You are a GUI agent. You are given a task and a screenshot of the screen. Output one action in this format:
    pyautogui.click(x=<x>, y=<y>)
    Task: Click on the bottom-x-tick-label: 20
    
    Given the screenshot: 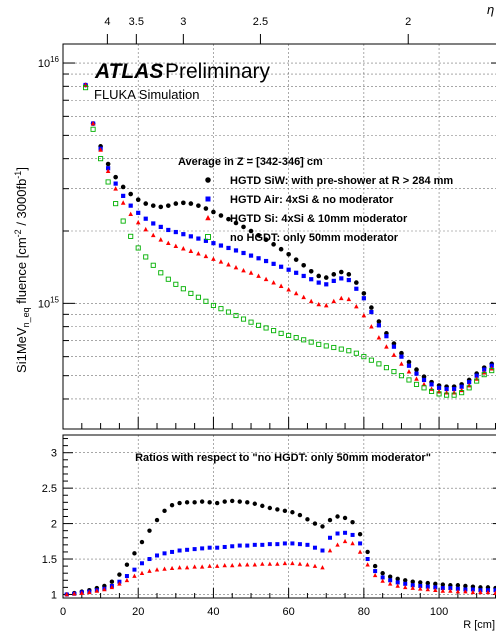 What is the action you would take?
    pyautogui.click(x=138, y=612)
    